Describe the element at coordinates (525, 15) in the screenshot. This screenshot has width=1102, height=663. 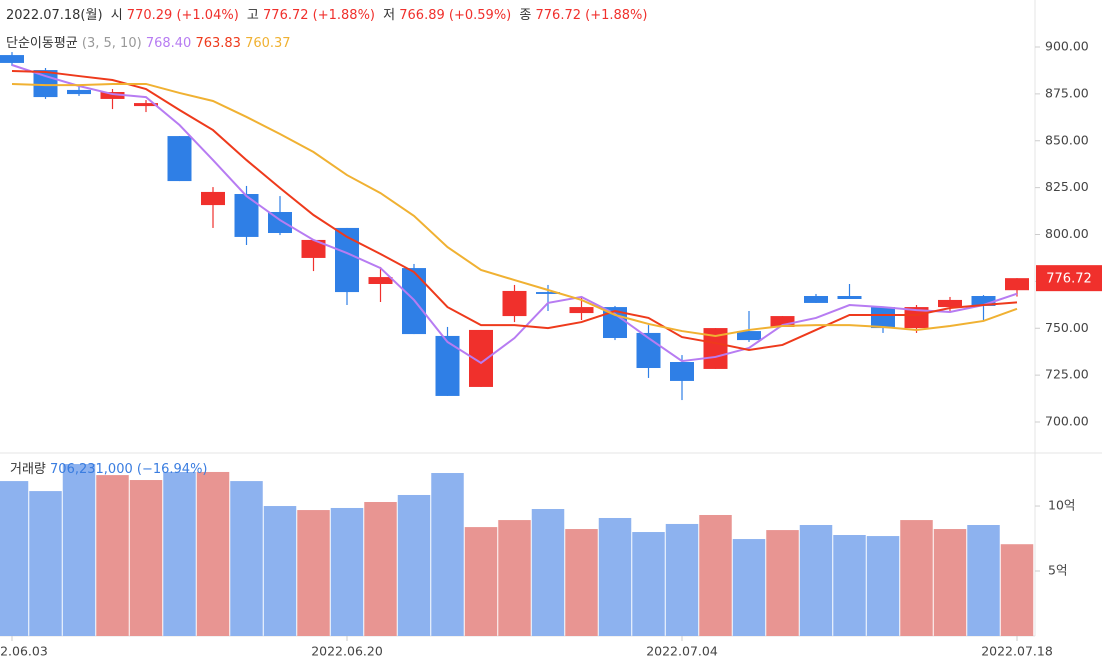
I see `header-label: 종` at that location.